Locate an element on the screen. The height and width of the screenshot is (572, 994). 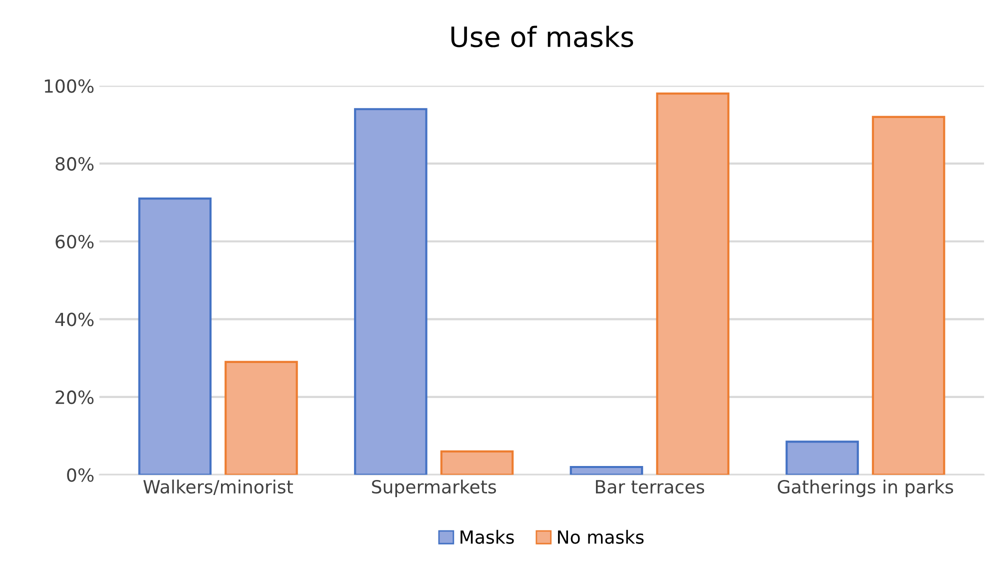
y-tick-label: 0% is located at coordinates (80, 475).